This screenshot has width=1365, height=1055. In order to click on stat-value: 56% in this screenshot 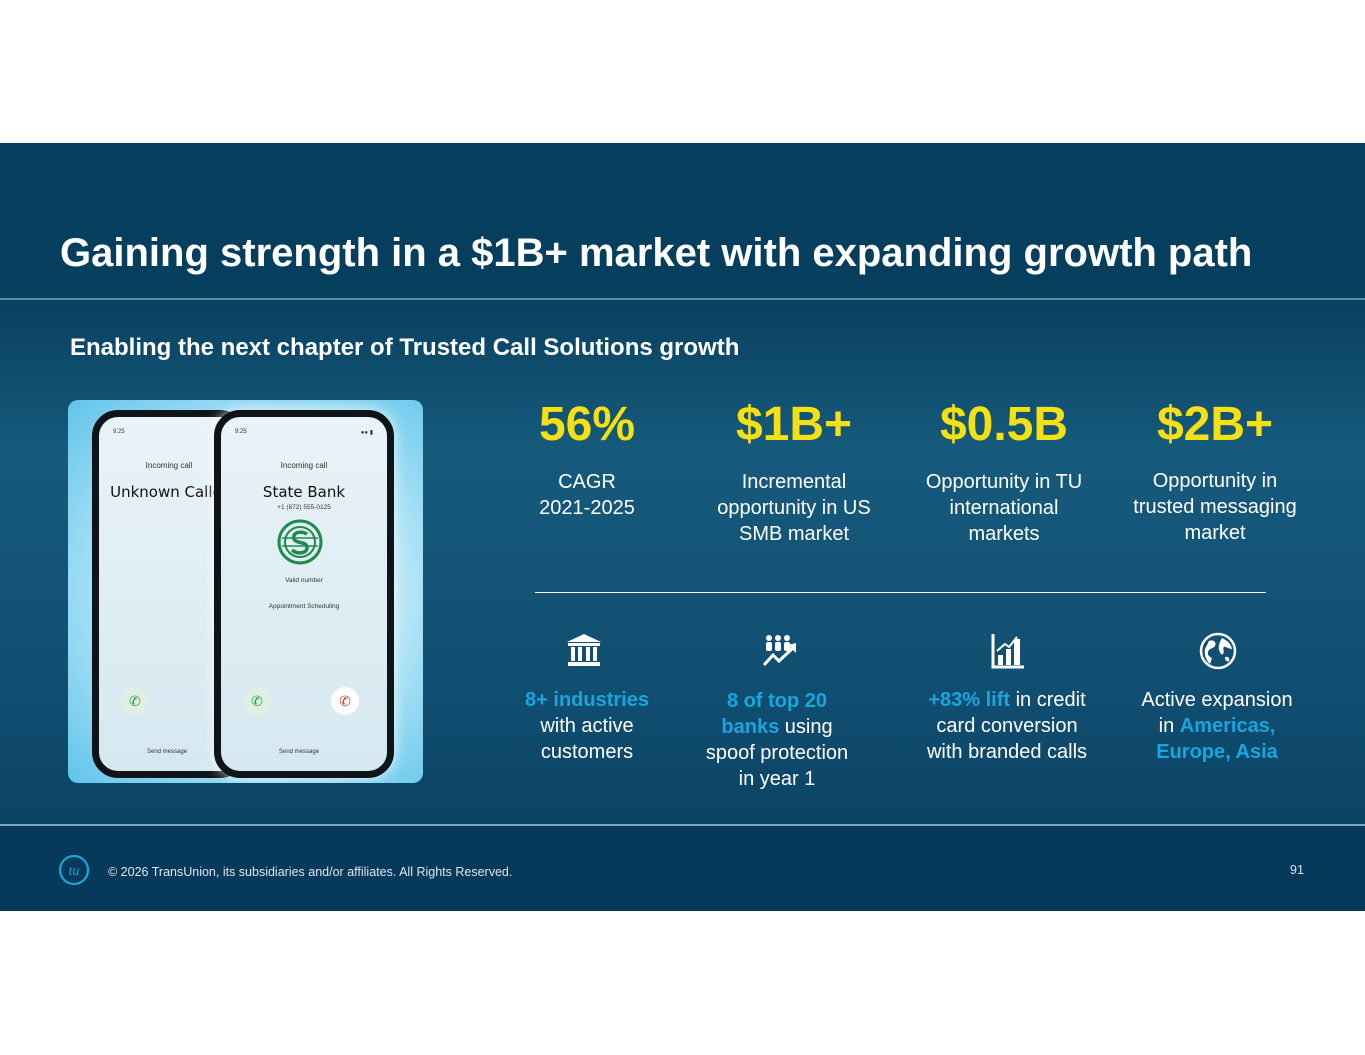, I will do `click(587, 424)`.